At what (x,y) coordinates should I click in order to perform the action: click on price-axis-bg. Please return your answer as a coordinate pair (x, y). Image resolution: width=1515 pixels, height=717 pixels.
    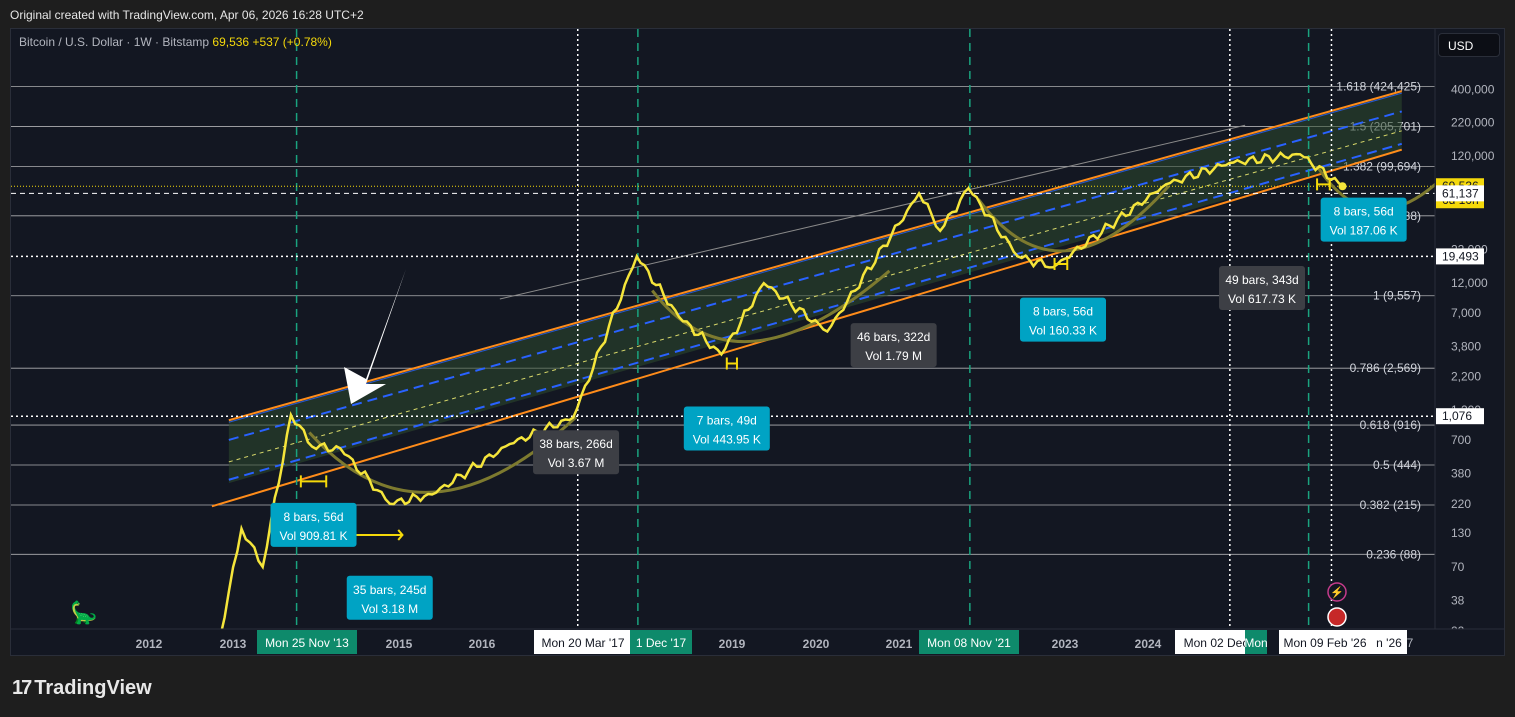
    Looking at the image, I should click on (1469, 342).